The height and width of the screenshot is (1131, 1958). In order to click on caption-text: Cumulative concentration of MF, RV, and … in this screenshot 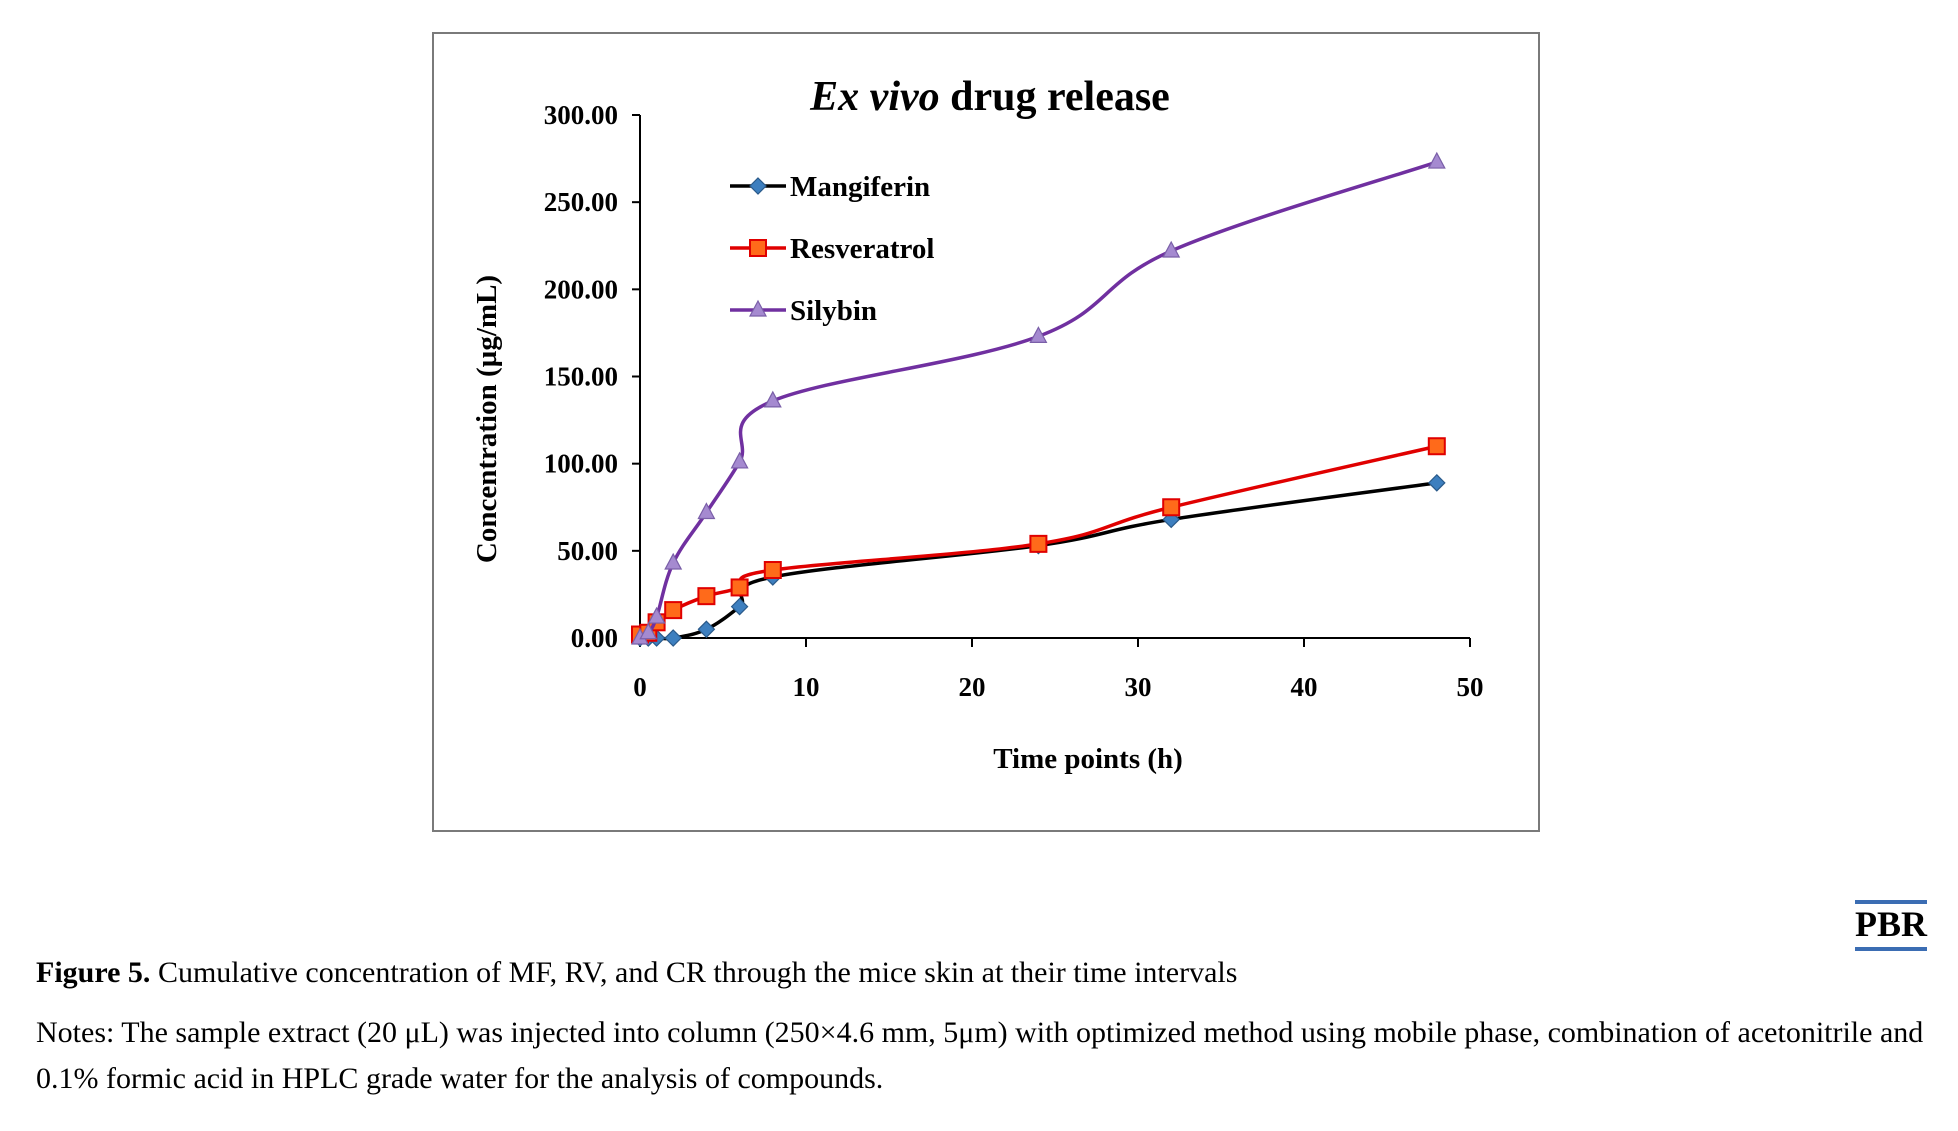, I will do `click(694, 972)`.